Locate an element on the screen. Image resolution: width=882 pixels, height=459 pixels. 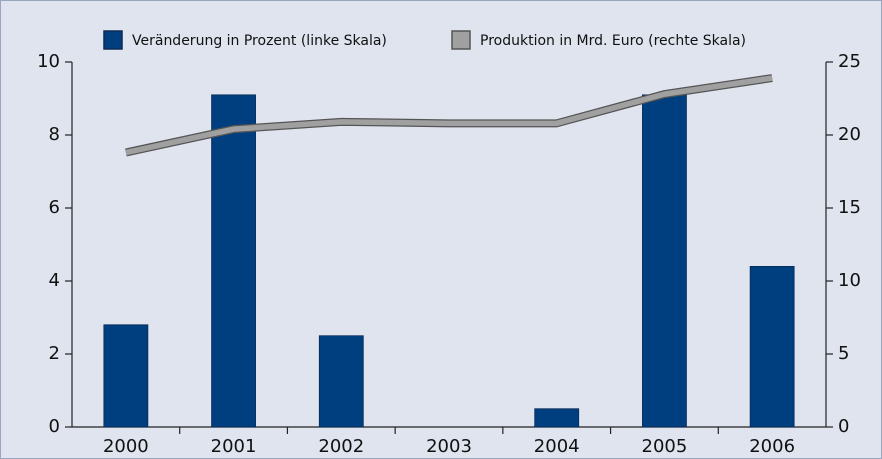
x-tick-label: 2002 is located at coordinates (341, 446).